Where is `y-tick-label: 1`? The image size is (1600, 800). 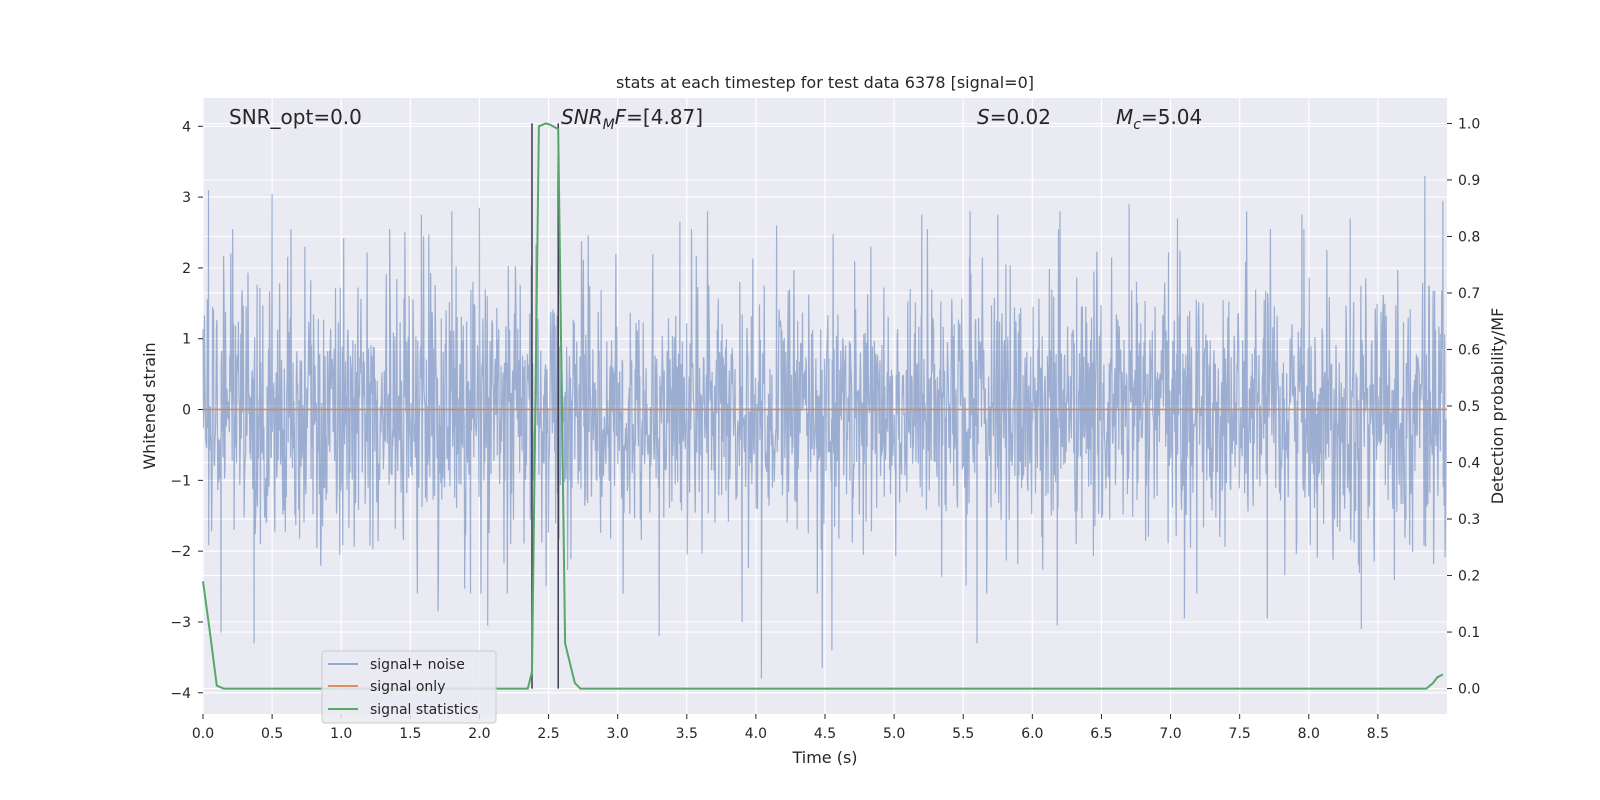
y-tick-label: 1 is located at coordinates (186, 340).